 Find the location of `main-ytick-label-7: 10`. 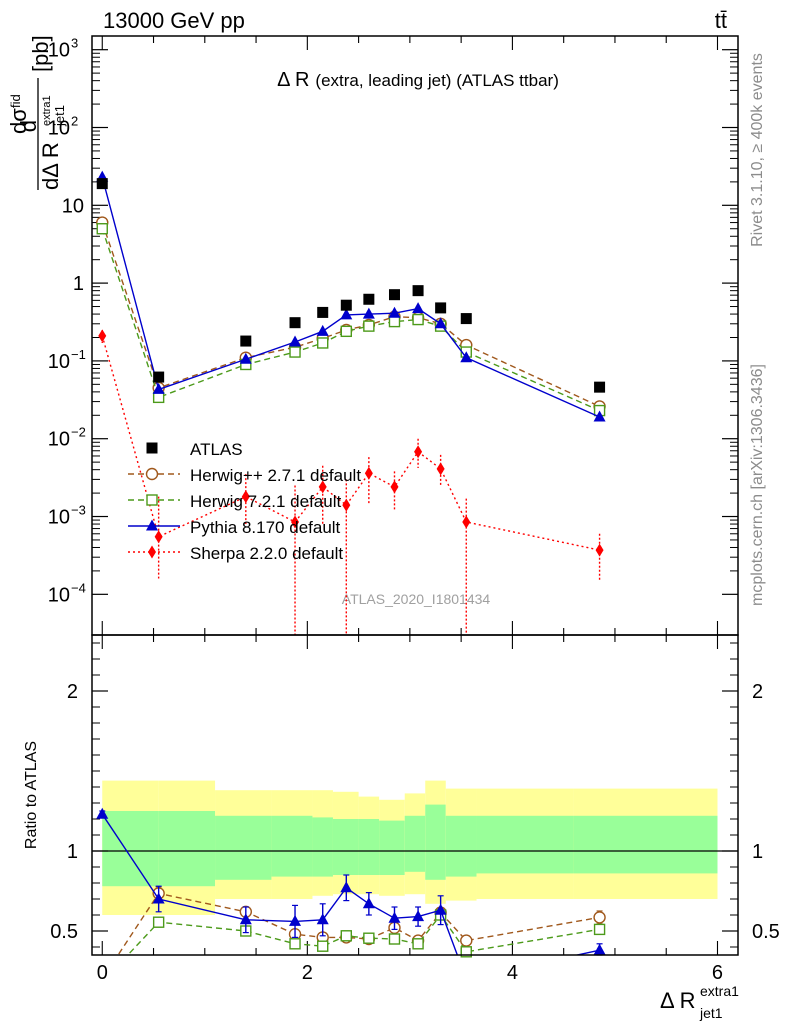

main-ytick-label-7: 10 is located at coordinates (59, 595).